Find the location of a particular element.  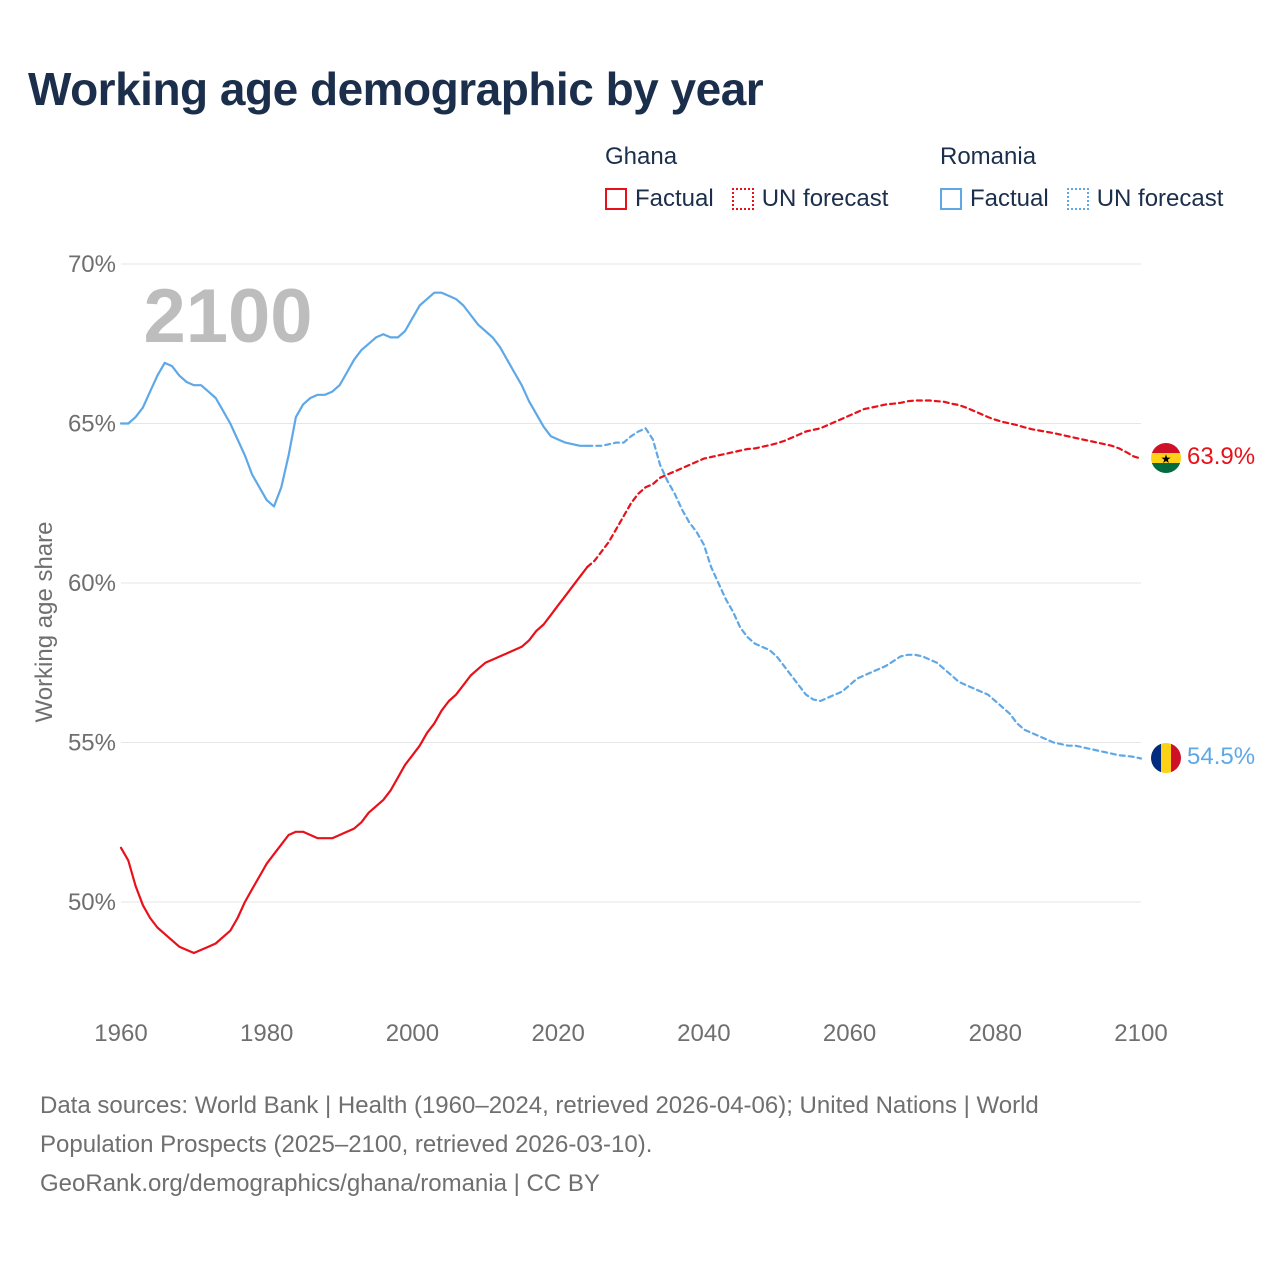

series-line-ghana-forecast is located at coordinates (864, 484).